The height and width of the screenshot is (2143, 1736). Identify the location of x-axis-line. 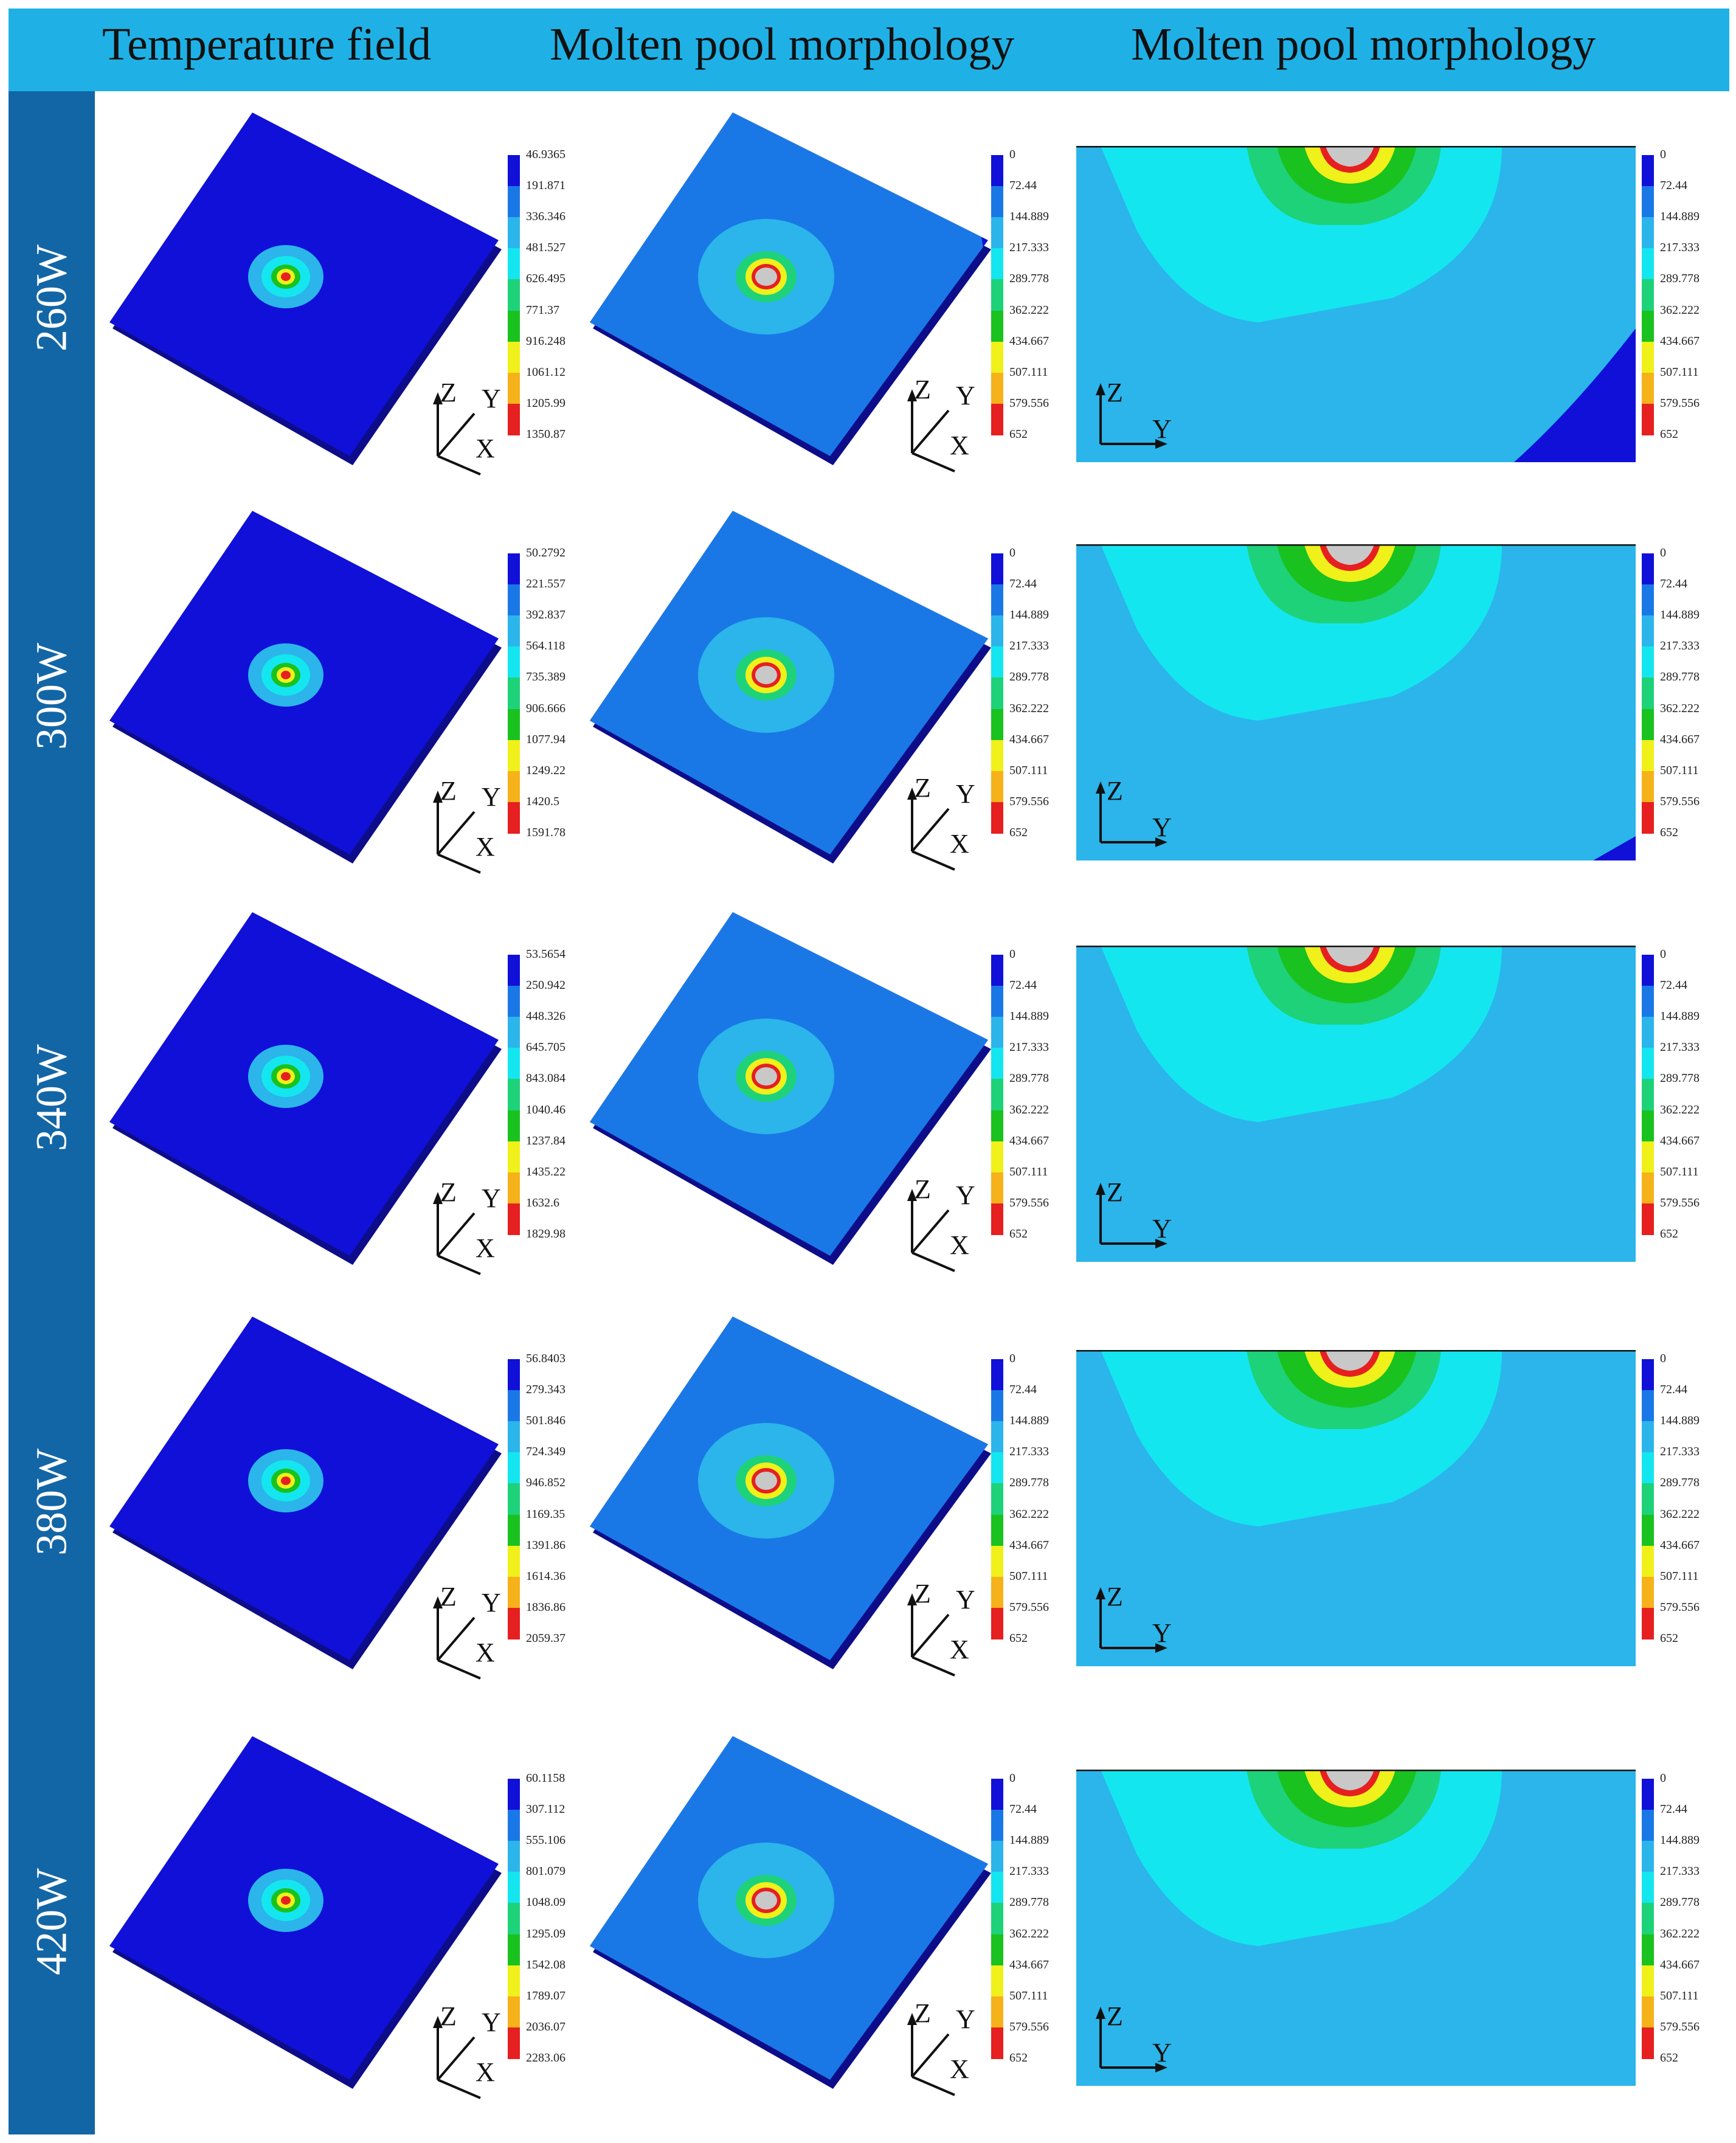
(933, 462).